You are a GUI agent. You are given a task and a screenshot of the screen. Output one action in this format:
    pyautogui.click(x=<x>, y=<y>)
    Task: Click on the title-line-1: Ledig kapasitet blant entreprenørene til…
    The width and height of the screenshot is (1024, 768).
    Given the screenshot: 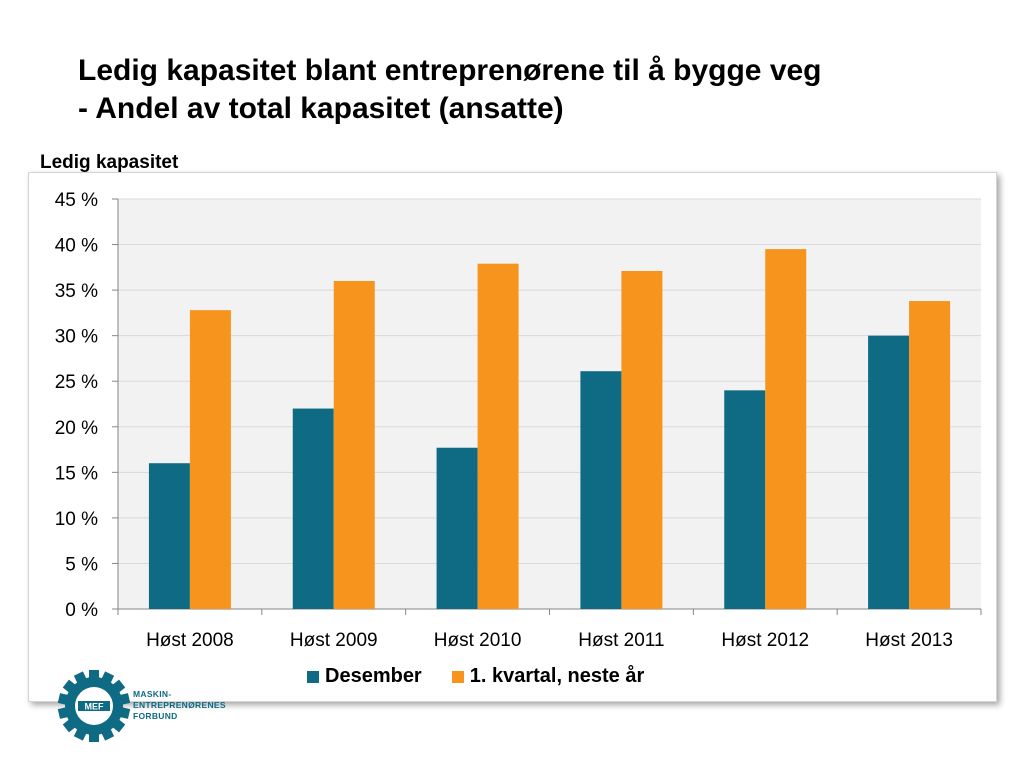 What is the action you would take?
    pyautogui.click(x=450, y=70)
    